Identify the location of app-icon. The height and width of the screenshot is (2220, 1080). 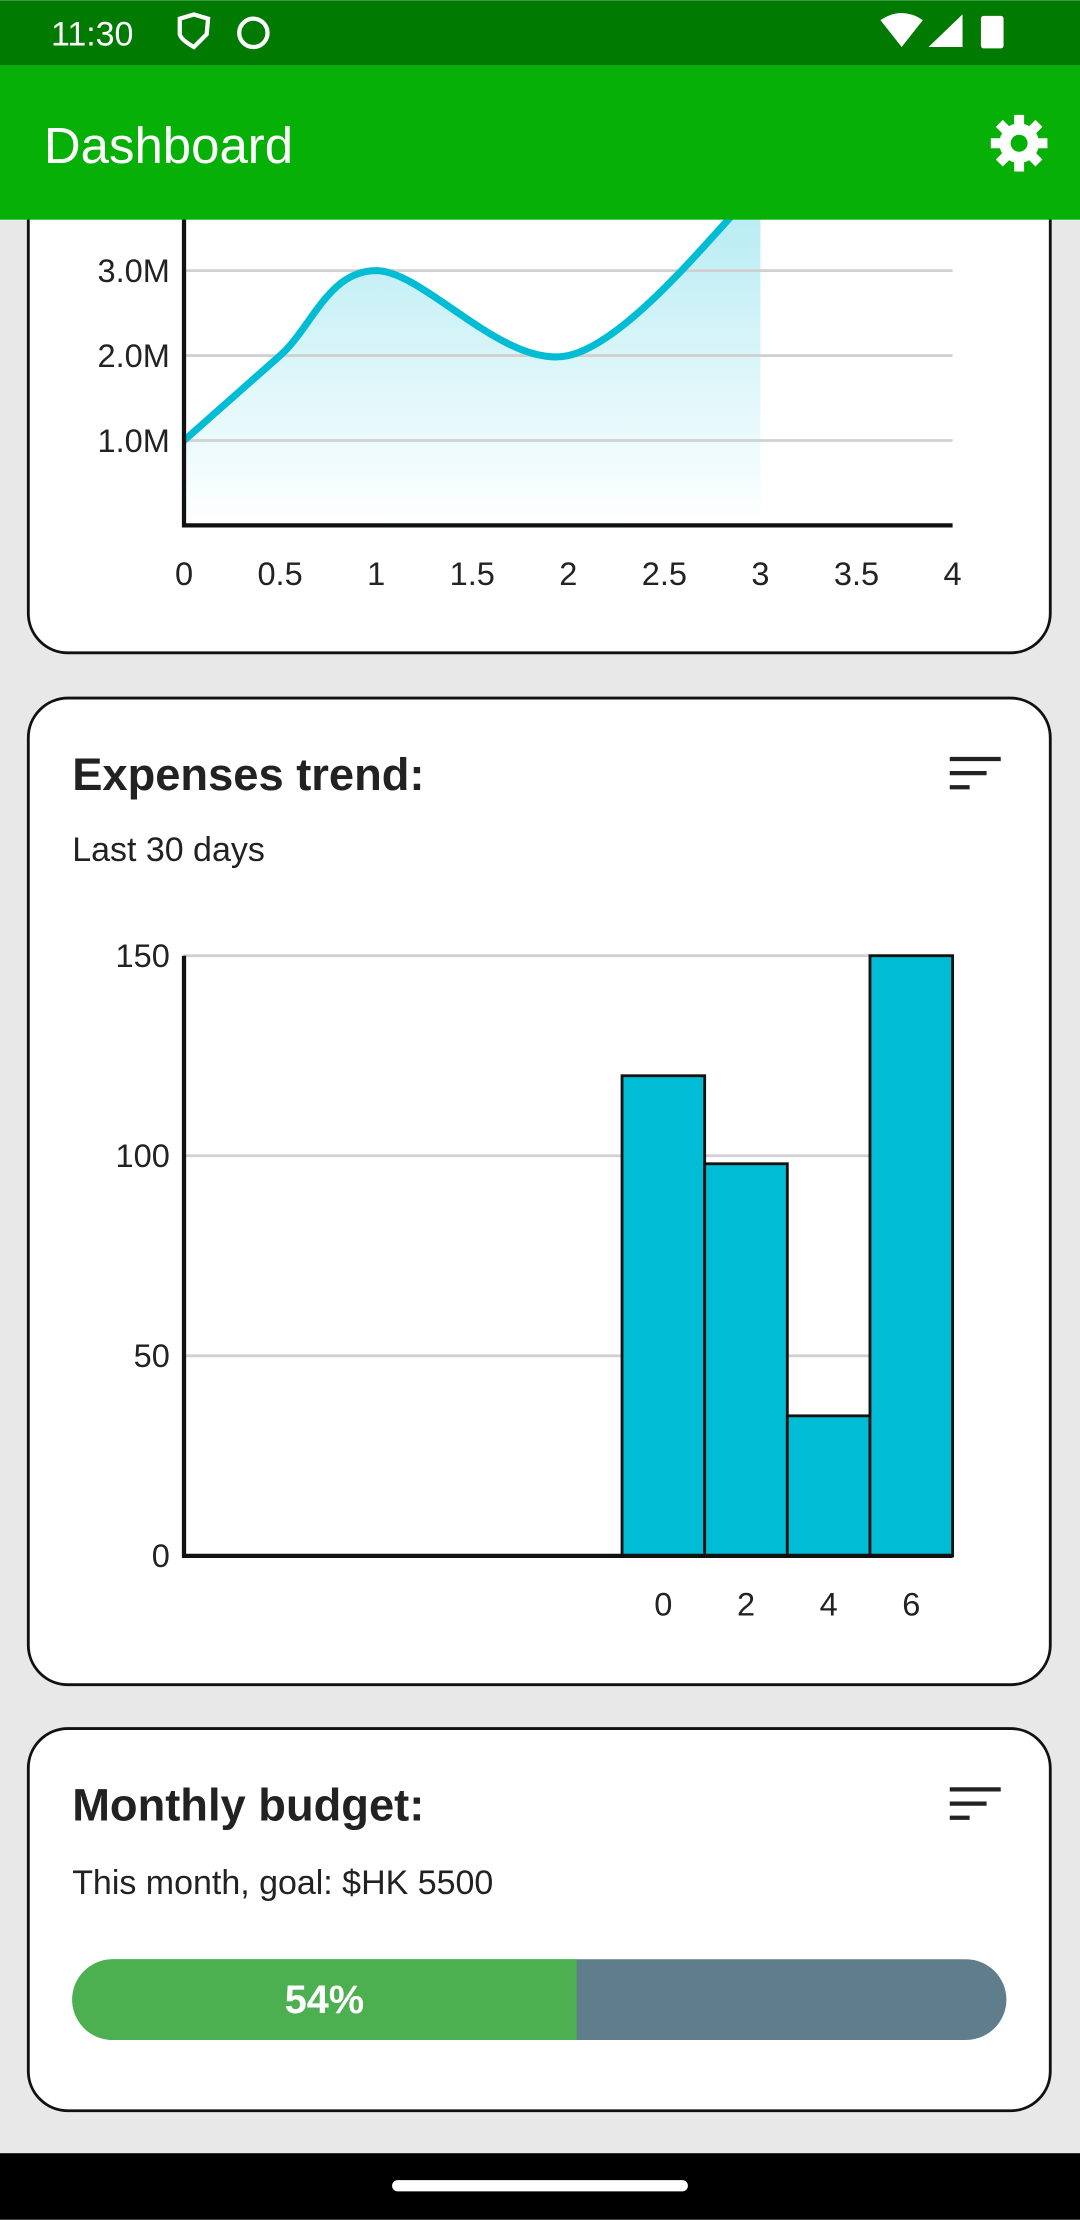
(253, 33).